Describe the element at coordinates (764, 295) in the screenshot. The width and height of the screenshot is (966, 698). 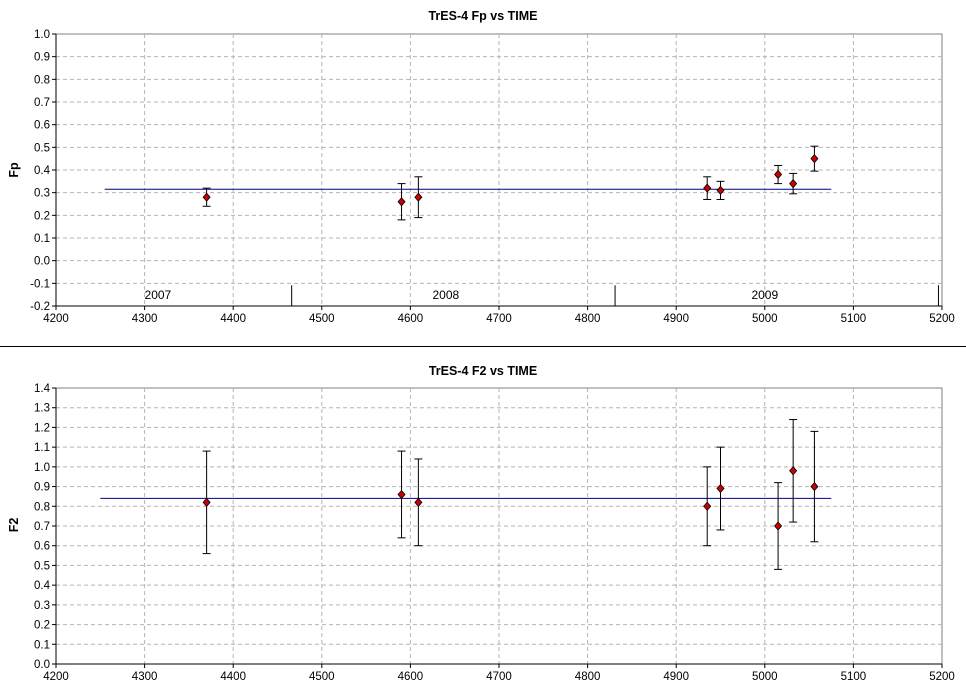
I see `year-label: 2009` at that location.